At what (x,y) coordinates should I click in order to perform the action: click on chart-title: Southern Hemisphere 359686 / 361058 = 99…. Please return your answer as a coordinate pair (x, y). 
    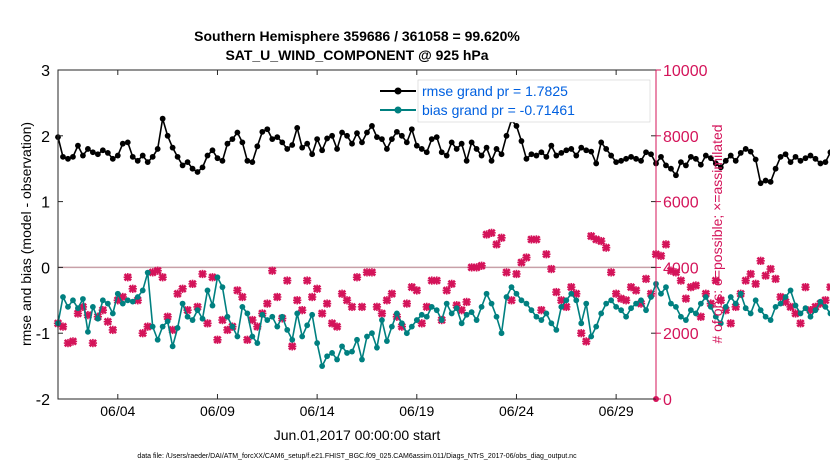
    Looking at the image, I should click on (357, 36).